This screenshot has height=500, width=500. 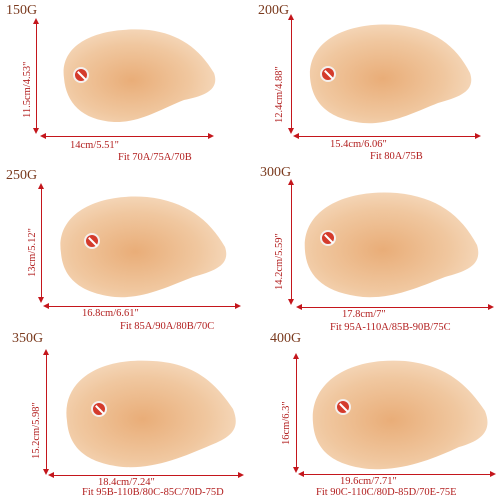 I want to click on fit-sizes: Fit 95B-110B/80C-85C/70D-75D, so click(x=153, y=492).